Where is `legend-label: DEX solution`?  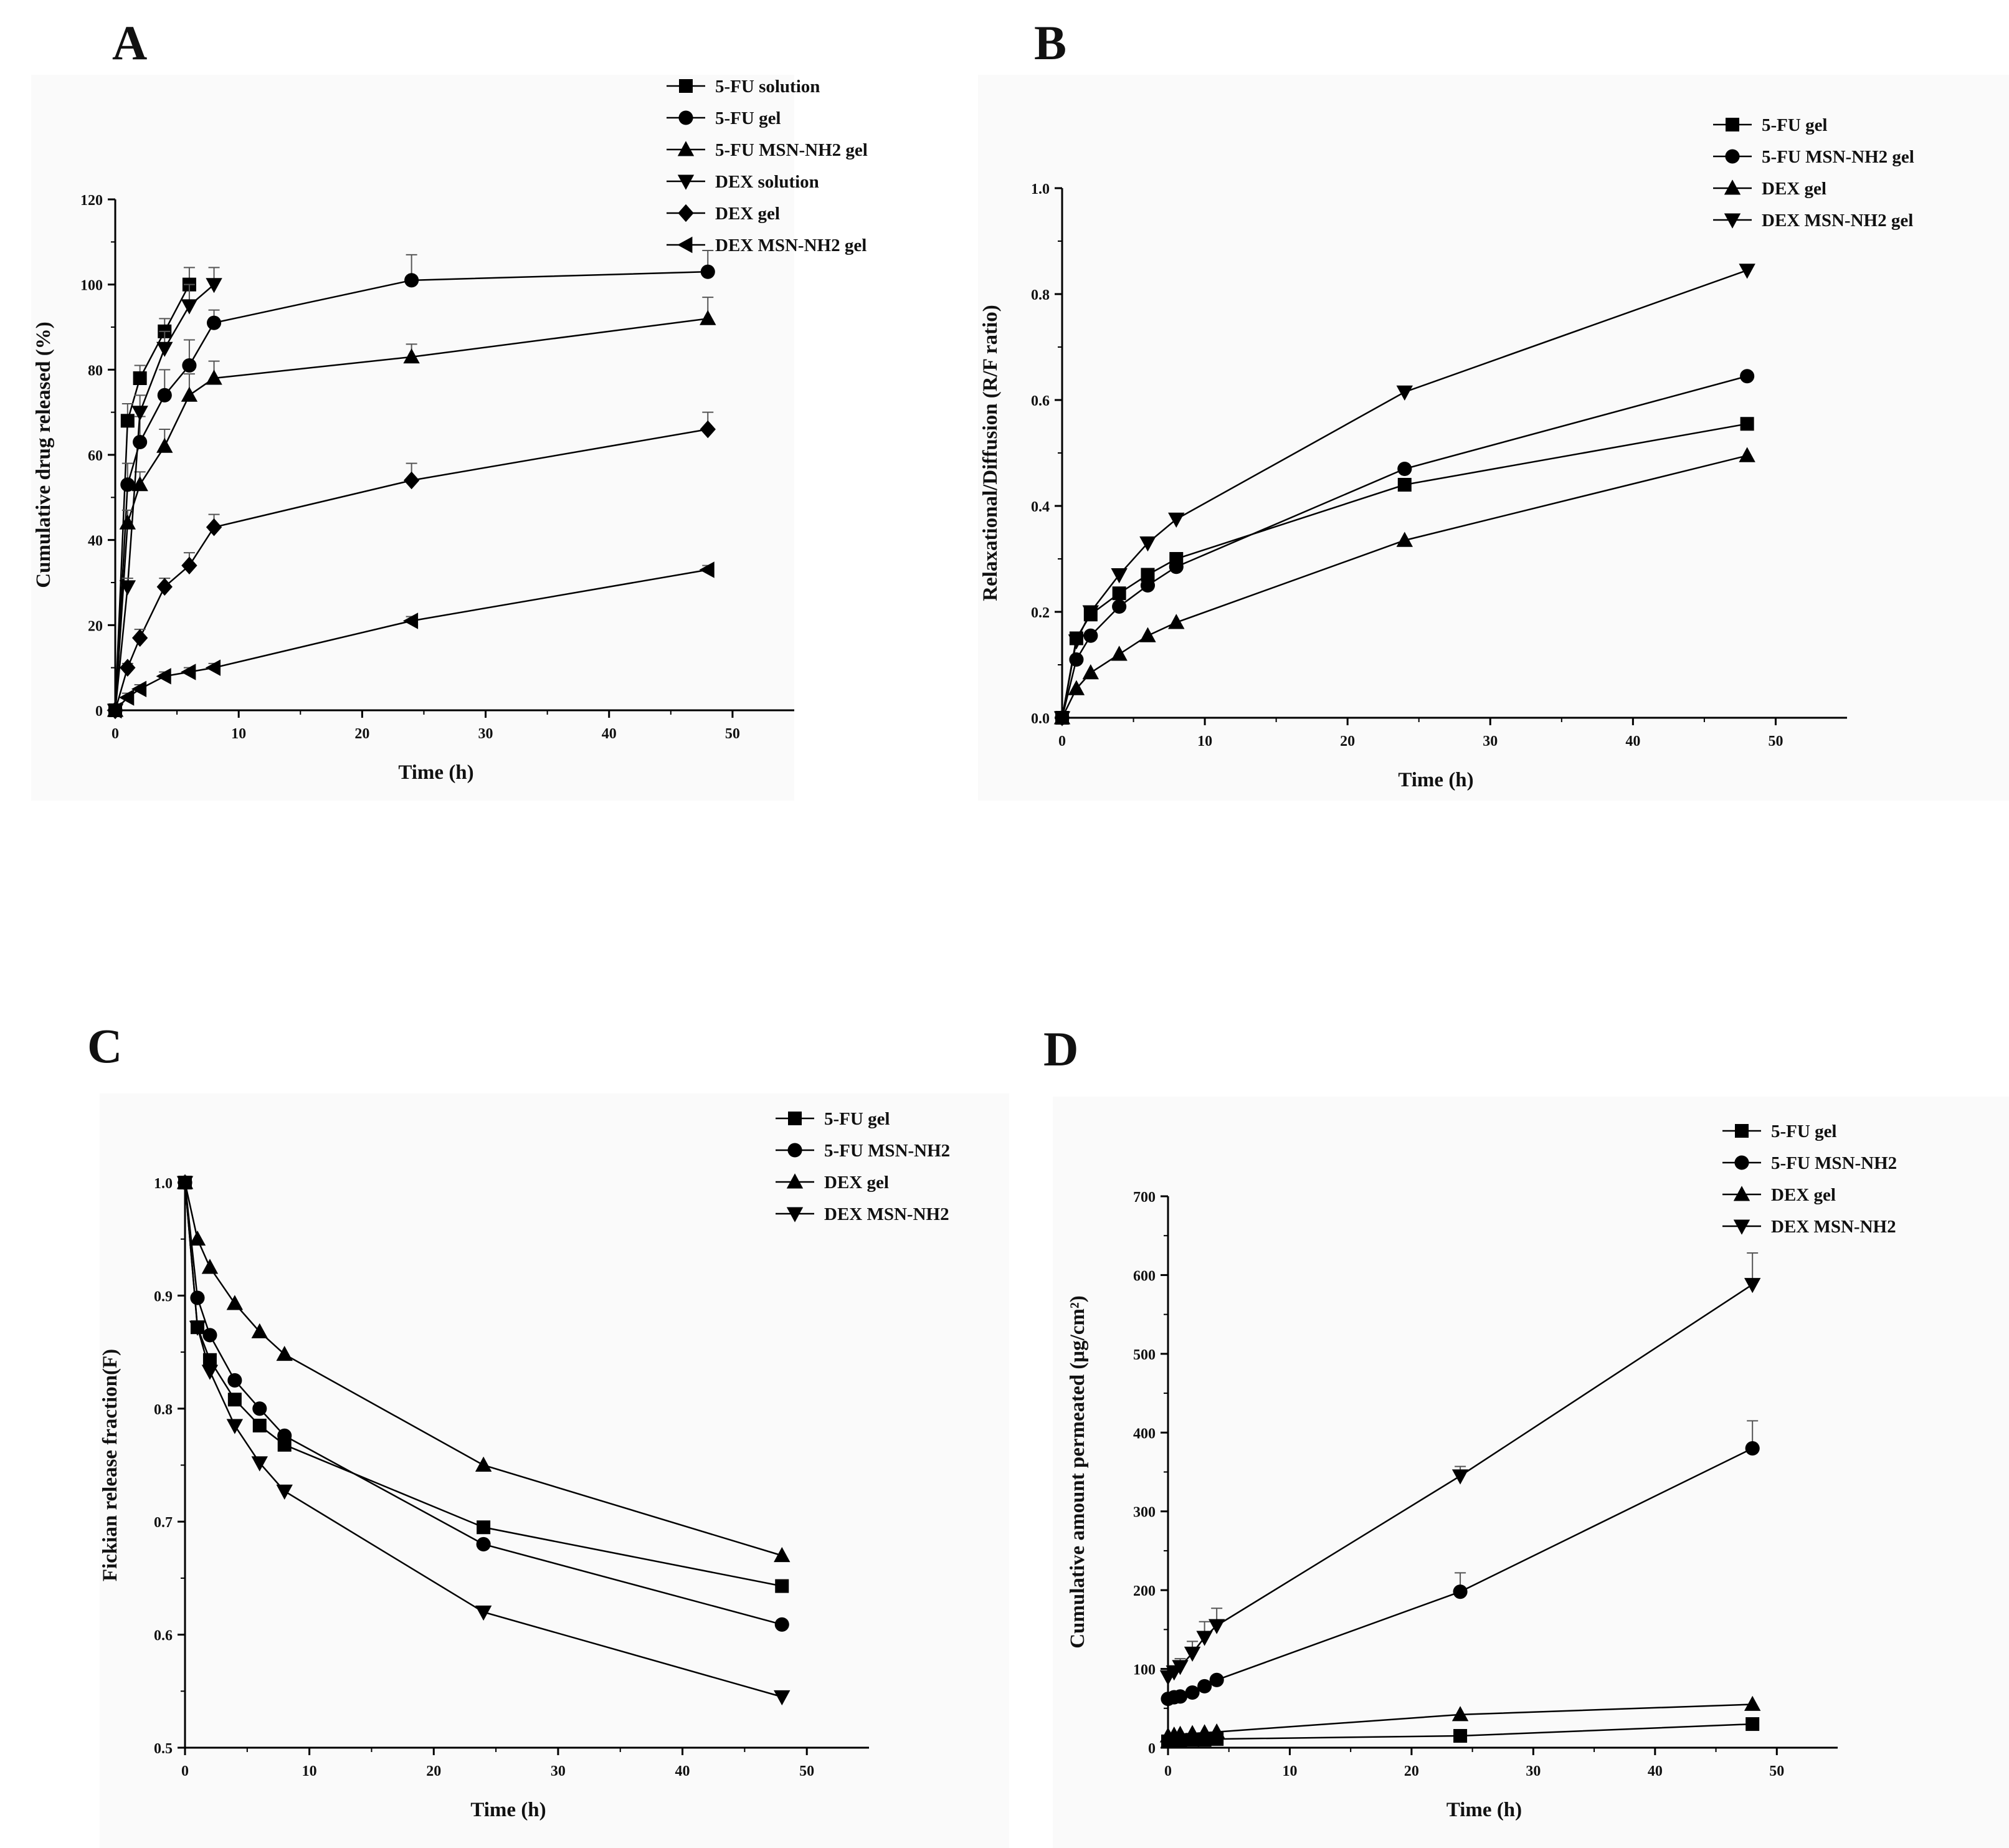 legend-label: DEX solution is located at coordinates (767, 182).